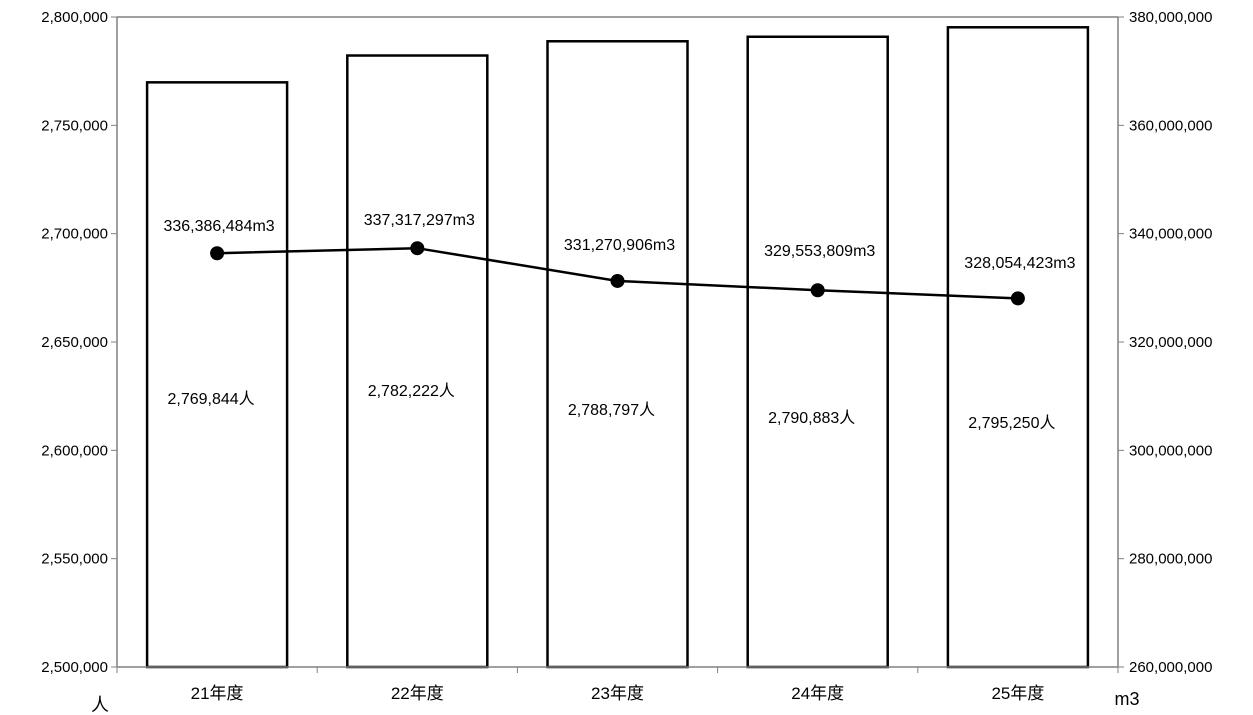  What do you see at coordinates (217, 693) in the screenshot?
I see `category-label: 21年度` at bounding box center [217, 693].